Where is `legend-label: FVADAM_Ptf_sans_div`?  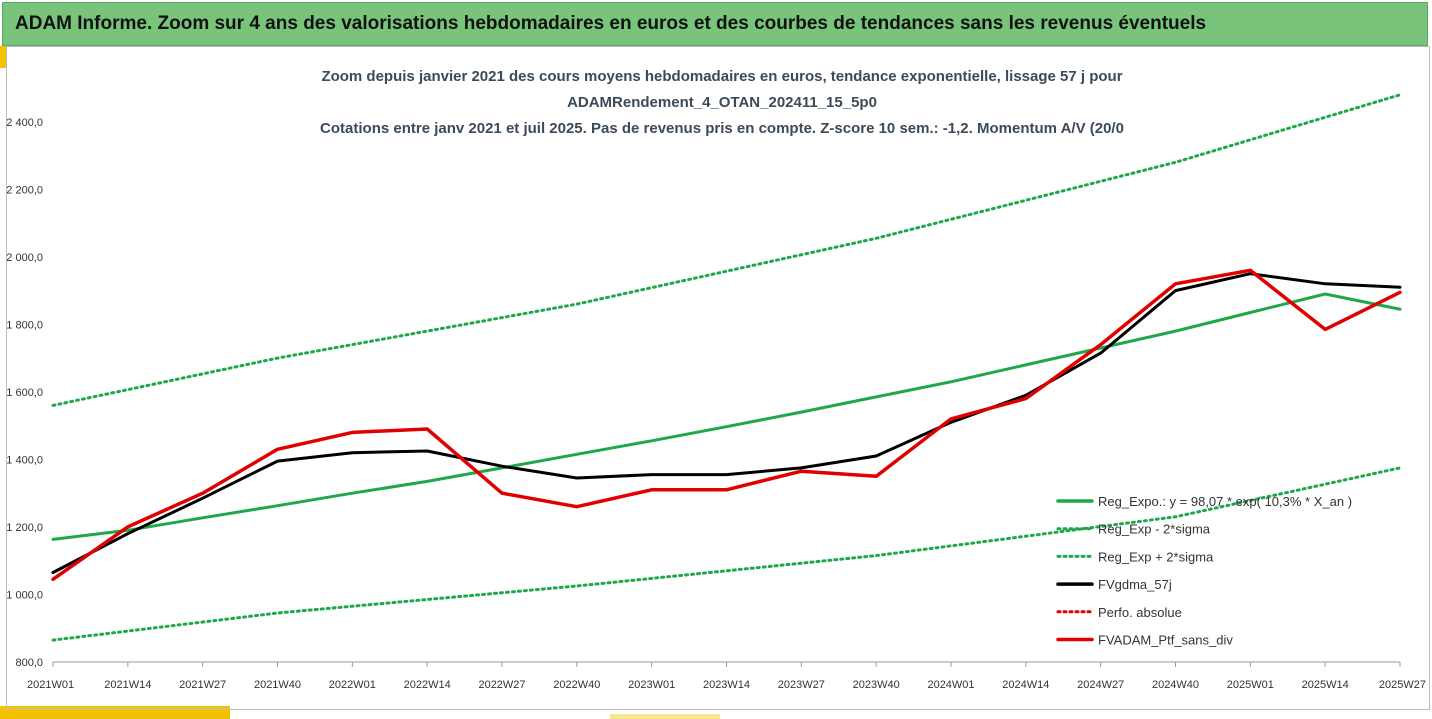
legend-label: FVADAM_Ptf_sans_div is located at coordinates (1165, 640).